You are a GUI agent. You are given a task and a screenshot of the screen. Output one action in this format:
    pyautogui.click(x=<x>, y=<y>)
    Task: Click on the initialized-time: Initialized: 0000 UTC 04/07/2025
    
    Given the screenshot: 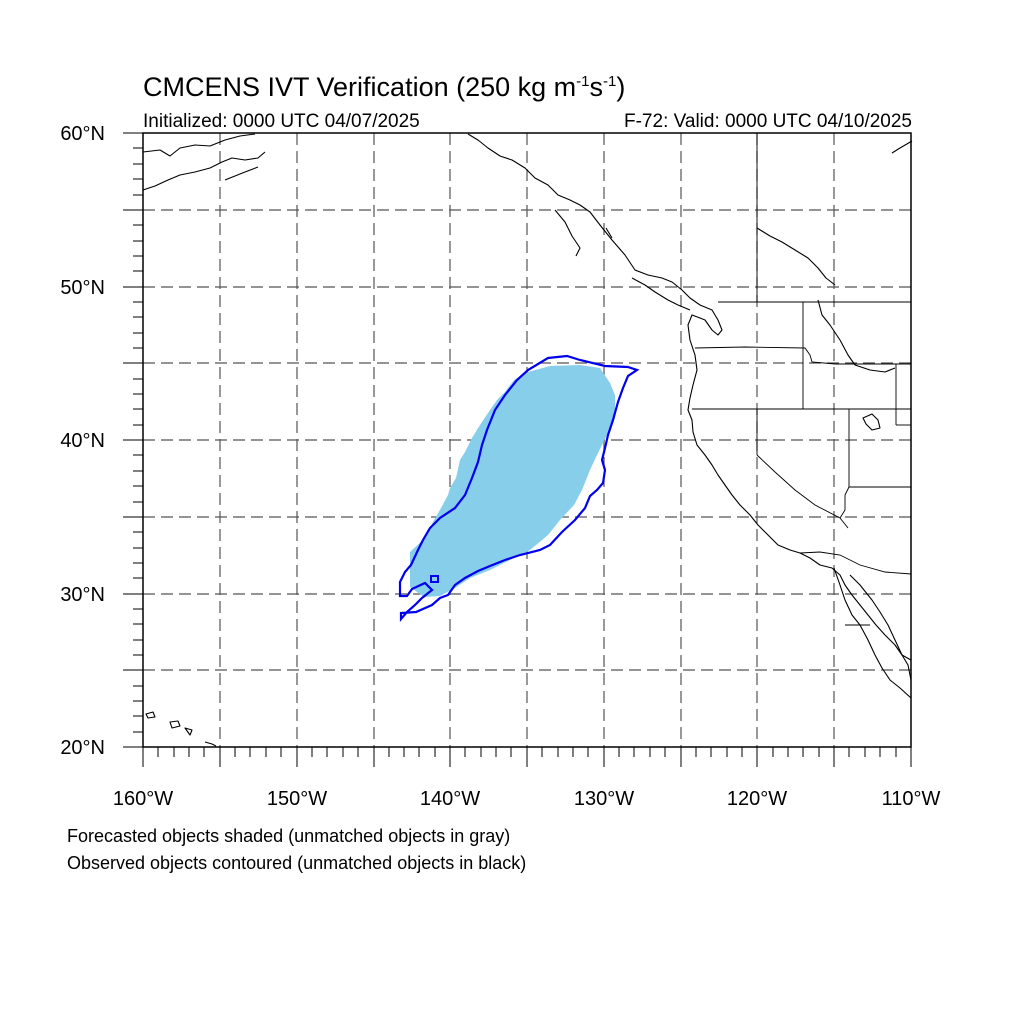 What is the action you would take?
    pyautogui.click(x=281, y=121)
    